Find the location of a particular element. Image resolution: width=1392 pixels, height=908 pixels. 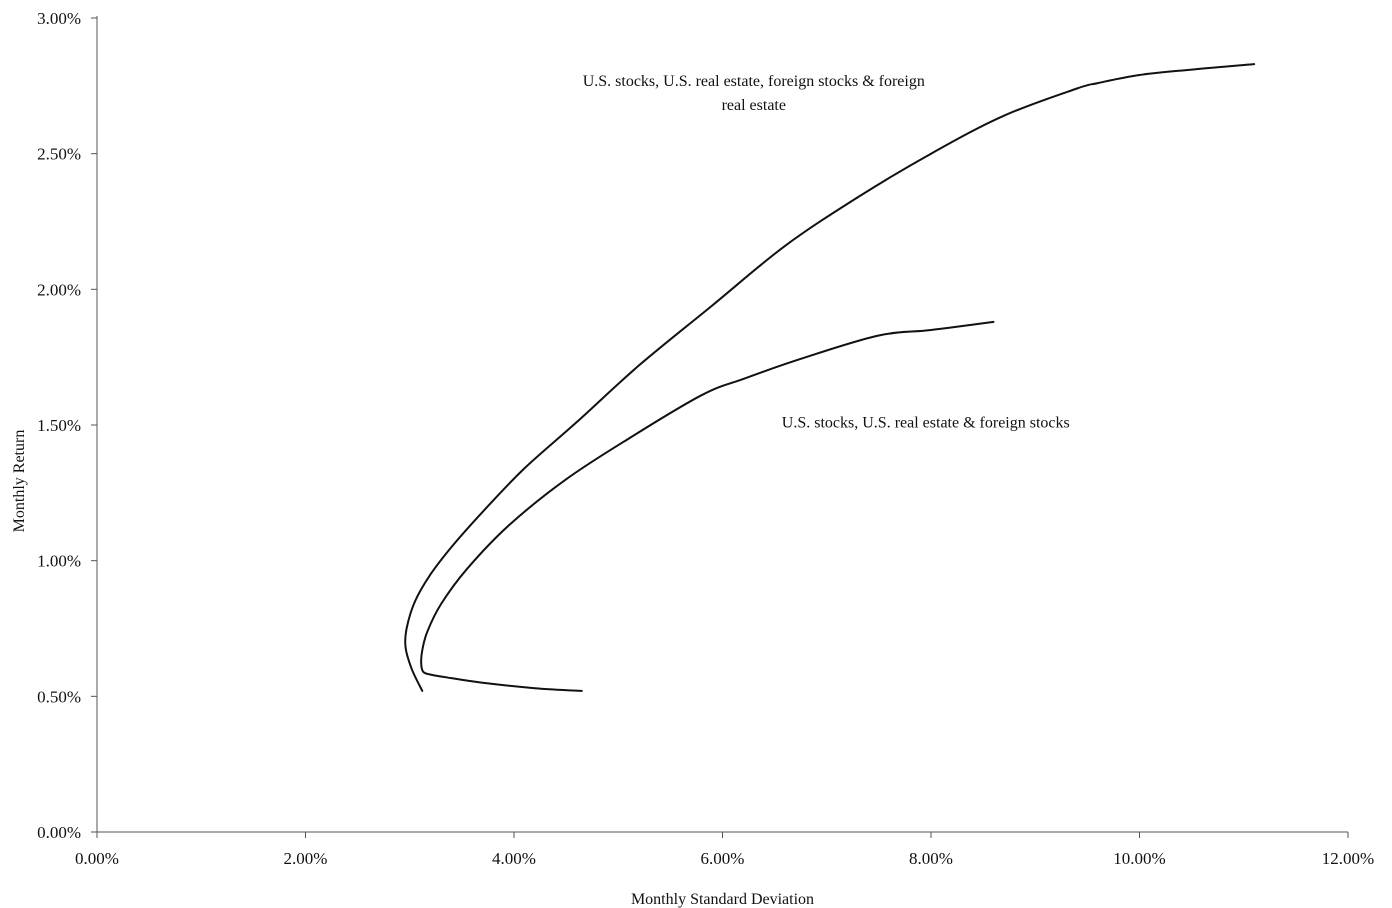

y-tick-label: 2.00% is located at coordinates (59, 289).